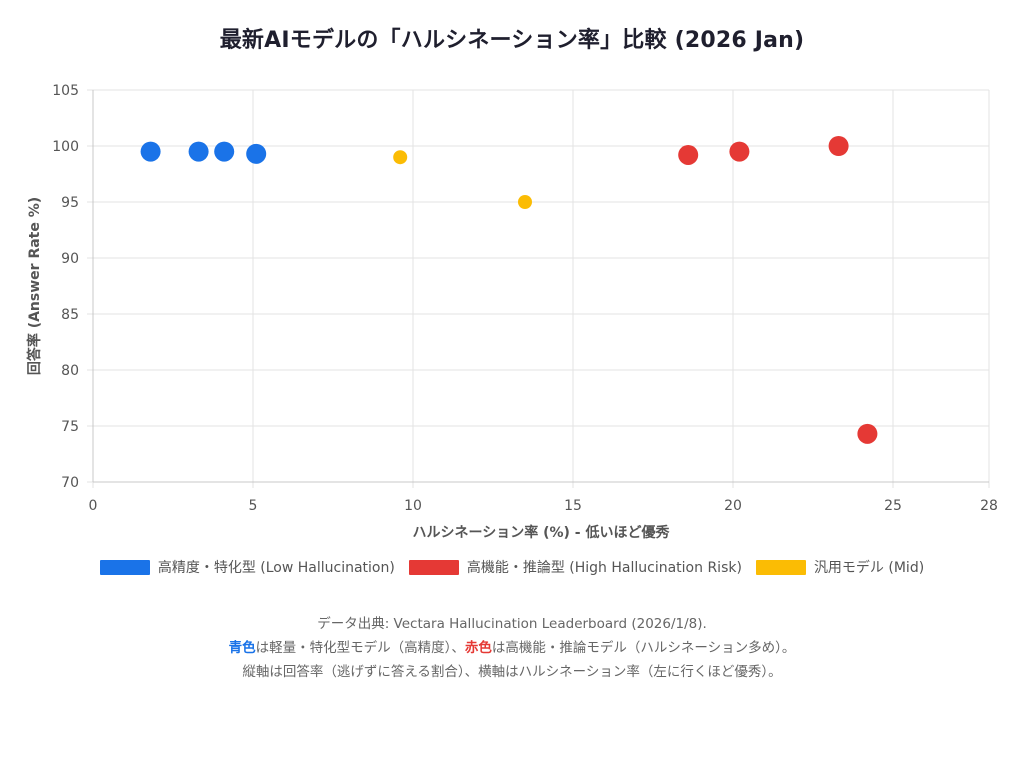 The width and height of the screenshot is (1024, 768). What do you see at coordinates (70, 315) in the screenshot?
I see `y-tick-label: 85` at bounding box center [70, 315].